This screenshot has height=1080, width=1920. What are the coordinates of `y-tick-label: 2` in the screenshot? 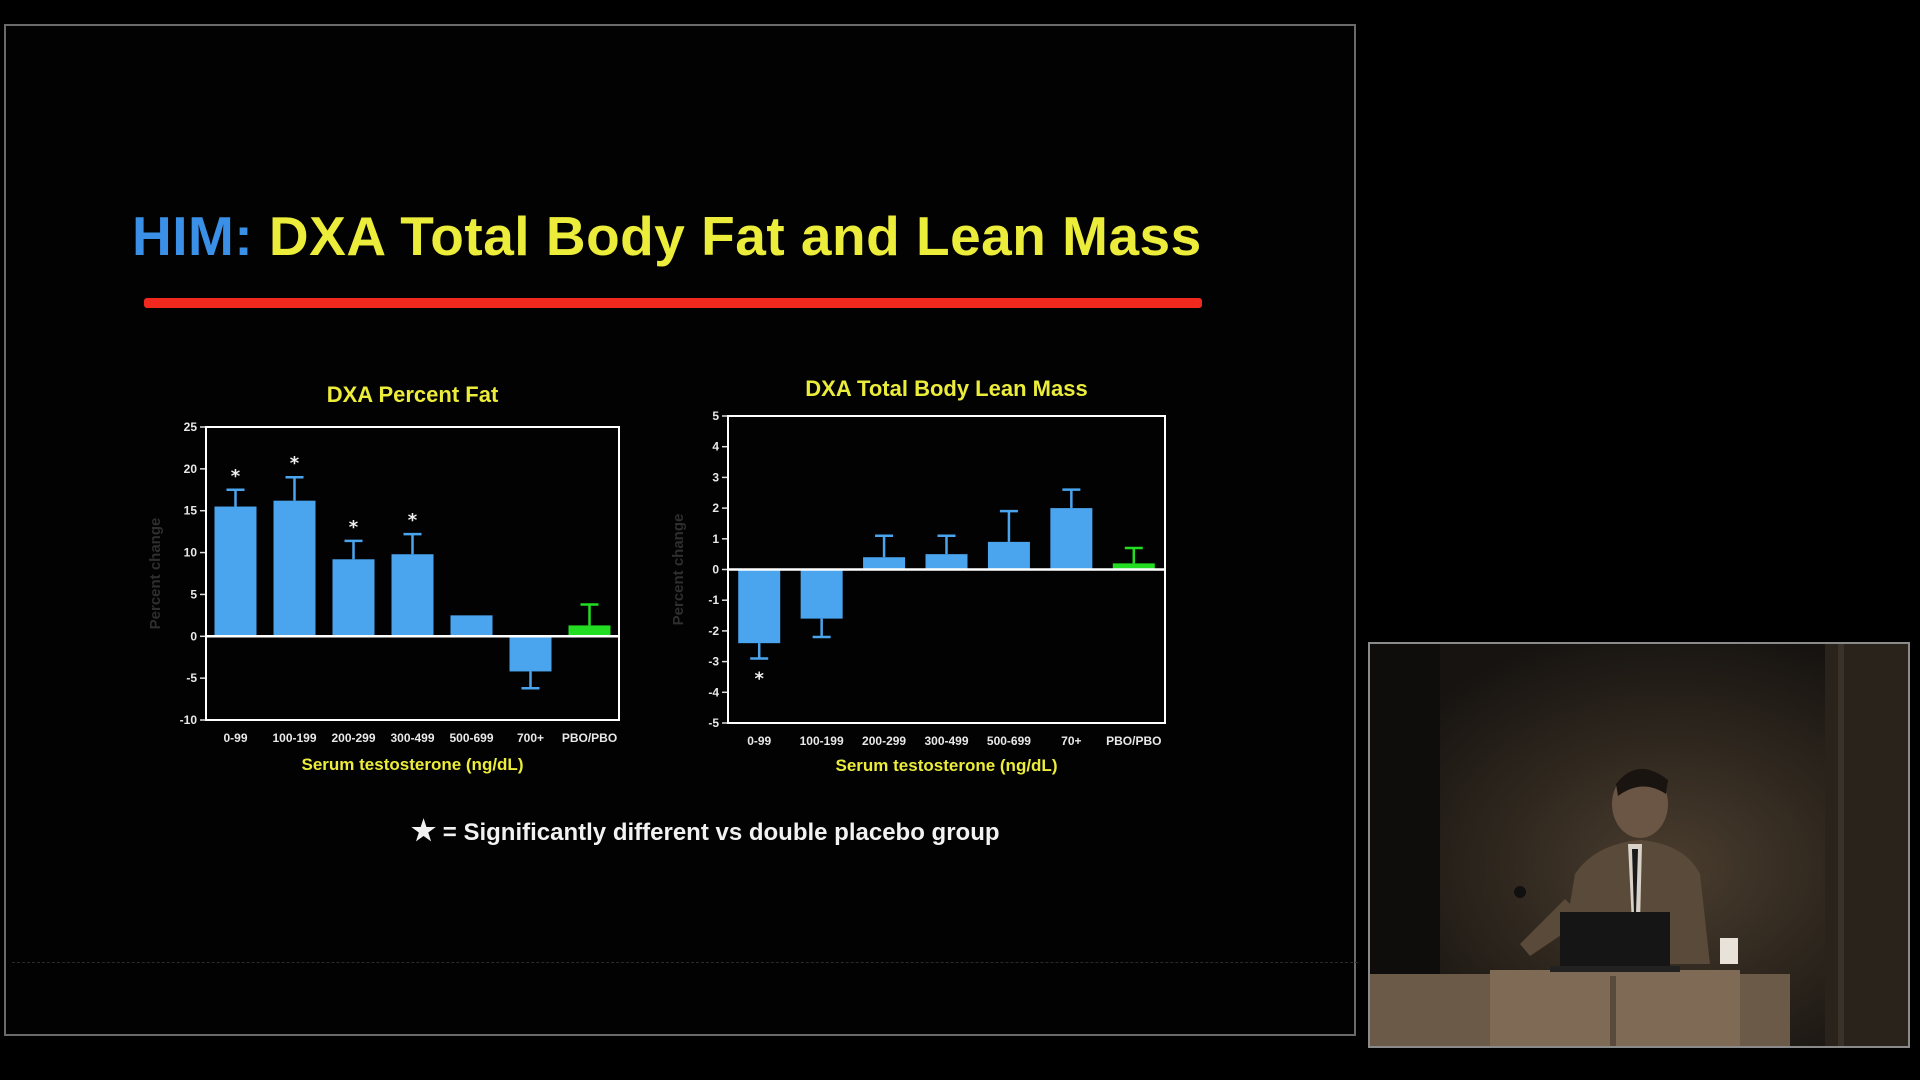 It's located at (715, 508).